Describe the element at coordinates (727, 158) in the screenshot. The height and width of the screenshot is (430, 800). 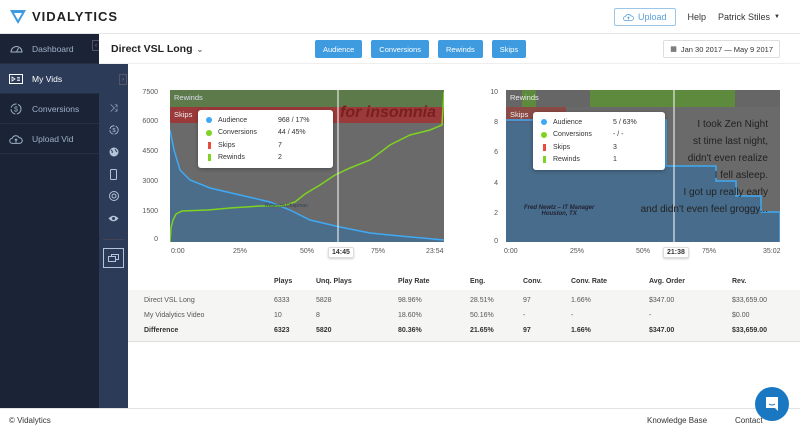
I see `overlay-line: didn't even realize` at that location.